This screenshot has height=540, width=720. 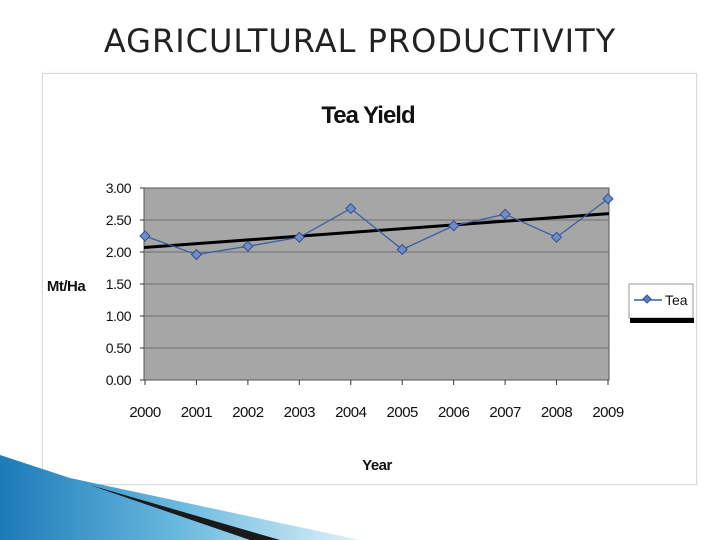 I want to click on swoosh-blue, so click(x=180, y=497).